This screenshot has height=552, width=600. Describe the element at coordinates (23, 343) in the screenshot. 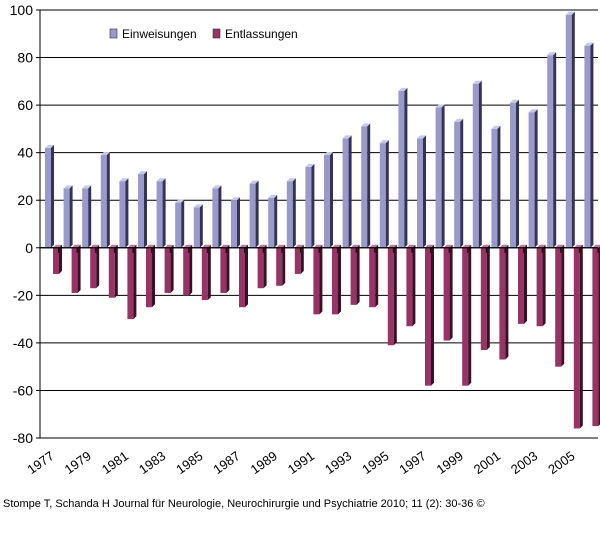

I see `y-tick-label: -40` at that location.